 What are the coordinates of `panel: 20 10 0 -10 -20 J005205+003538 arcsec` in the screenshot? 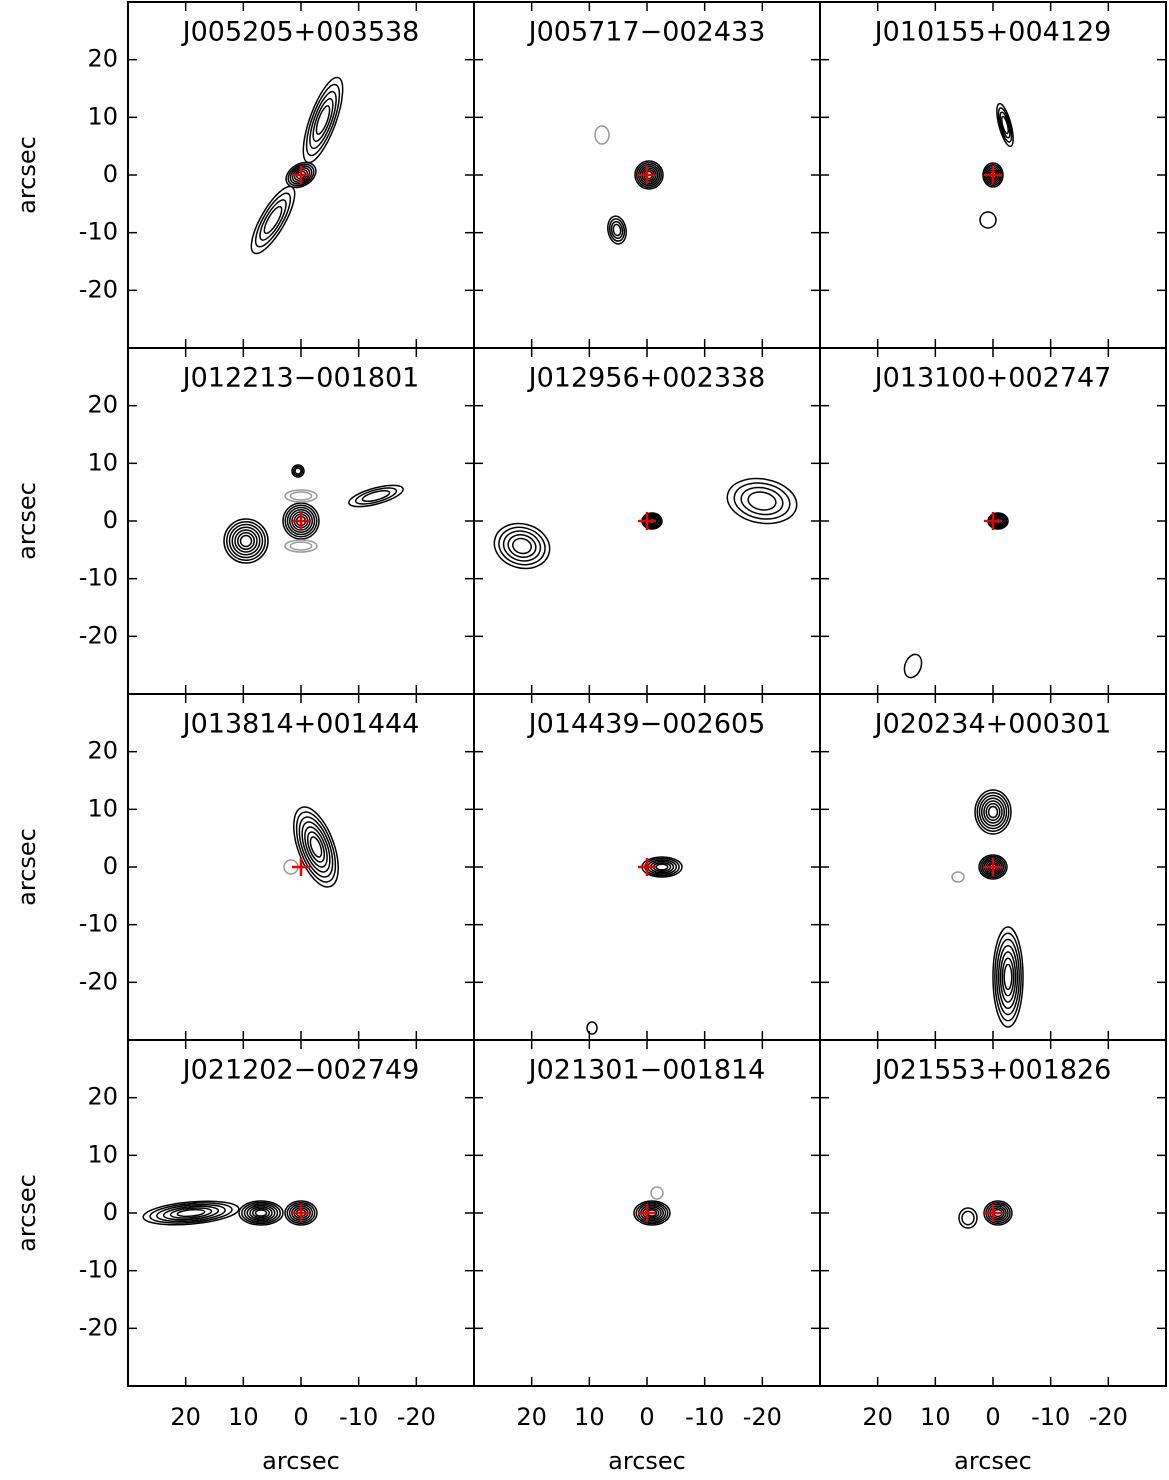 It's located at (244, 175).